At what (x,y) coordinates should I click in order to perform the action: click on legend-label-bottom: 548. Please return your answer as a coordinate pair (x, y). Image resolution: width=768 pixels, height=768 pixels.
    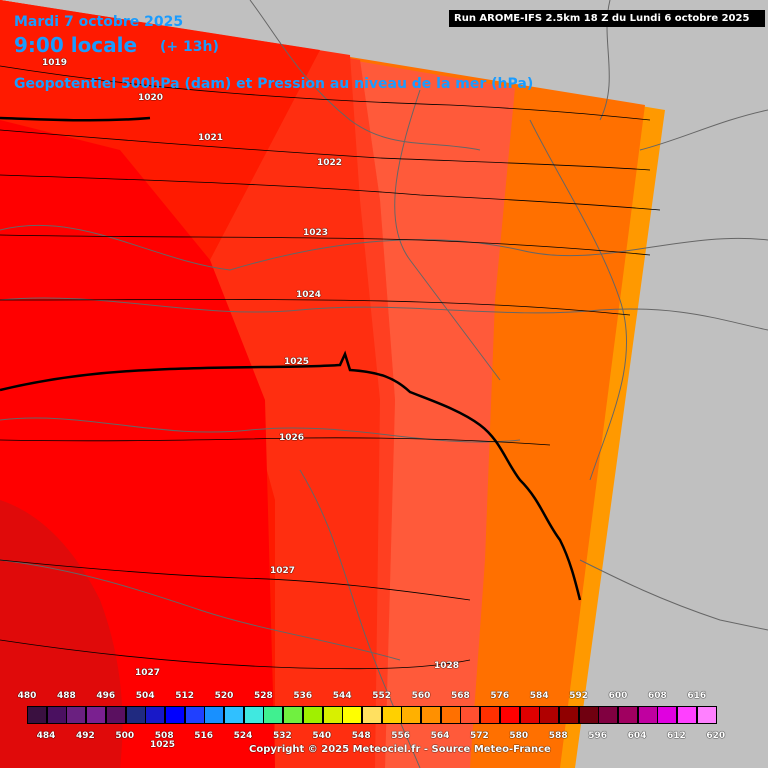
    Looking at the image, I should click on (361, 736).